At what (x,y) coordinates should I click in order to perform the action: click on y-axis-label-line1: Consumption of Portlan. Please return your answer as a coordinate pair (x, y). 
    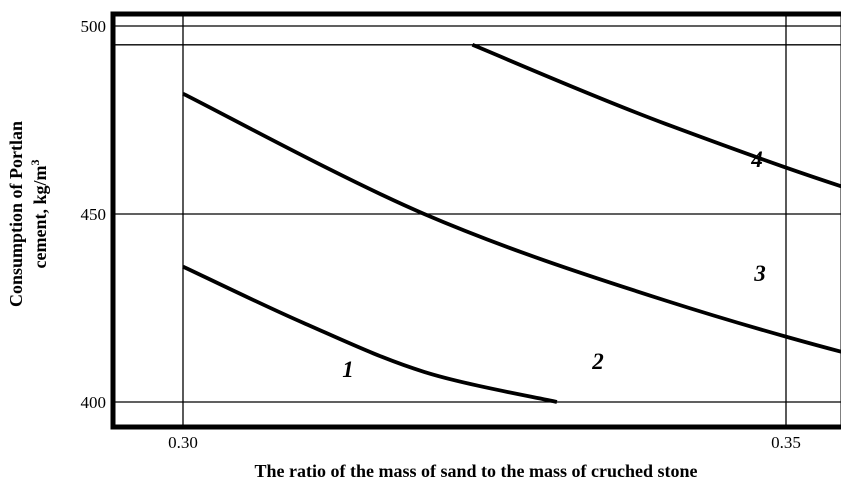
    Looking at the image, I should click on (16, 214).